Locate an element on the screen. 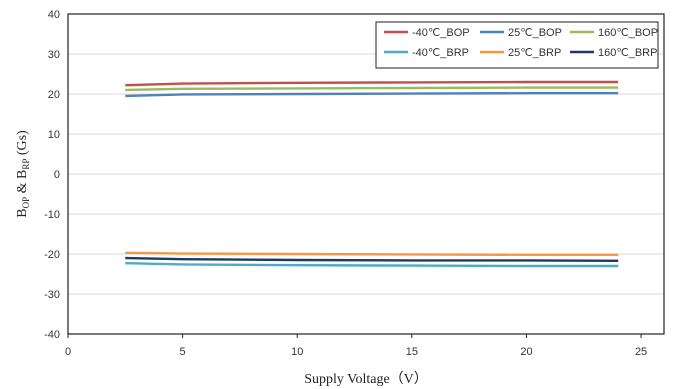  x-tick-label: 25 is located at coordinates (641, 352).